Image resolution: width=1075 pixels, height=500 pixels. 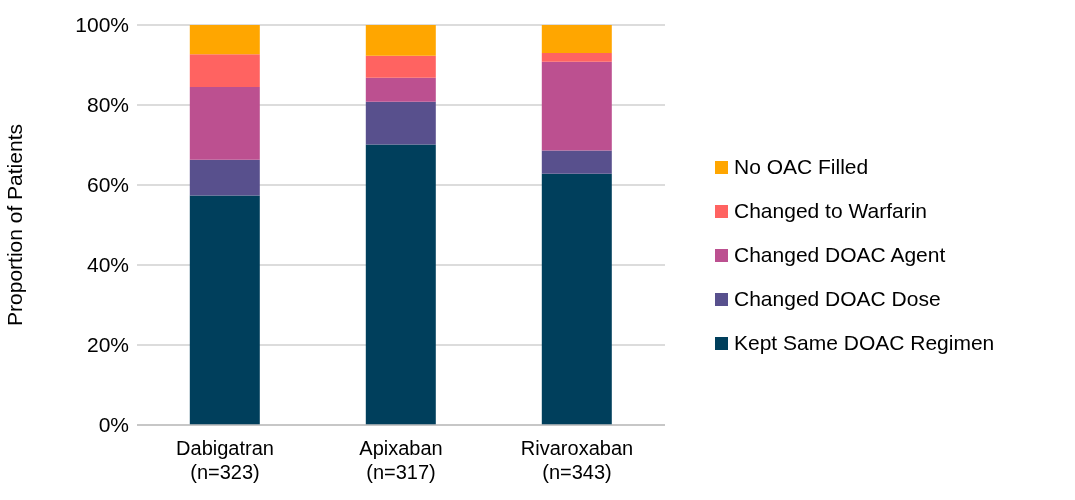 What do you see at coordinates (107, 345) in the screenshot?
I see `y-tick-label: 20%` at bounding box center [107, 345].